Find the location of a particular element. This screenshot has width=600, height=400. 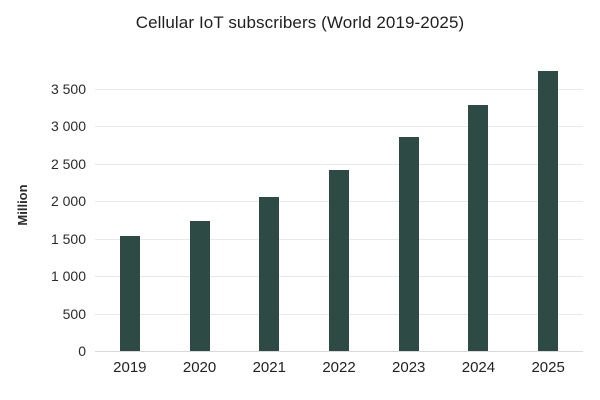

y-tick-label: 1 500 is located at coordinates (68, 238).